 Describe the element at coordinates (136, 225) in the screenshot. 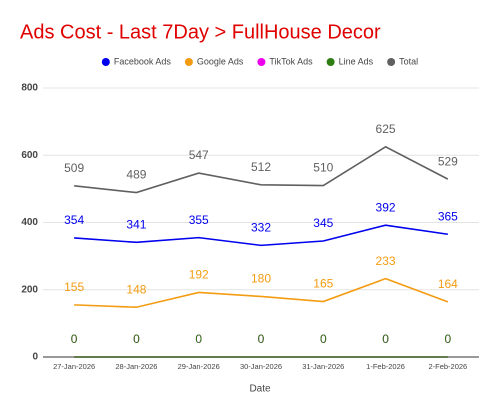

I see `data-label: 341` at that location.